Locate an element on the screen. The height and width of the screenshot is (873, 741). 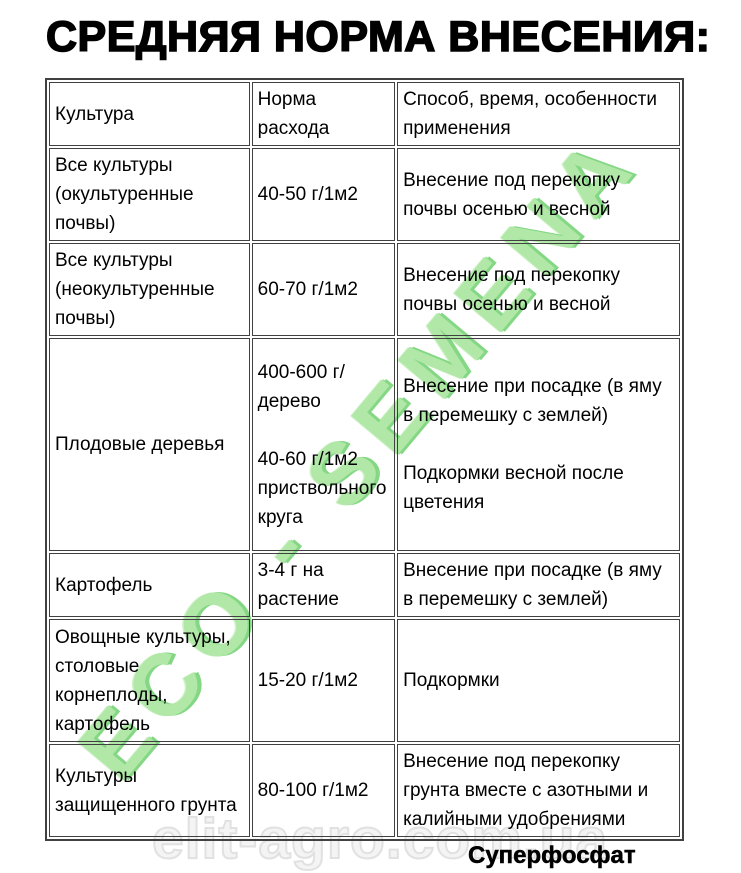
crop-value: Плодовые деревья is located at coordinates (140, 444).